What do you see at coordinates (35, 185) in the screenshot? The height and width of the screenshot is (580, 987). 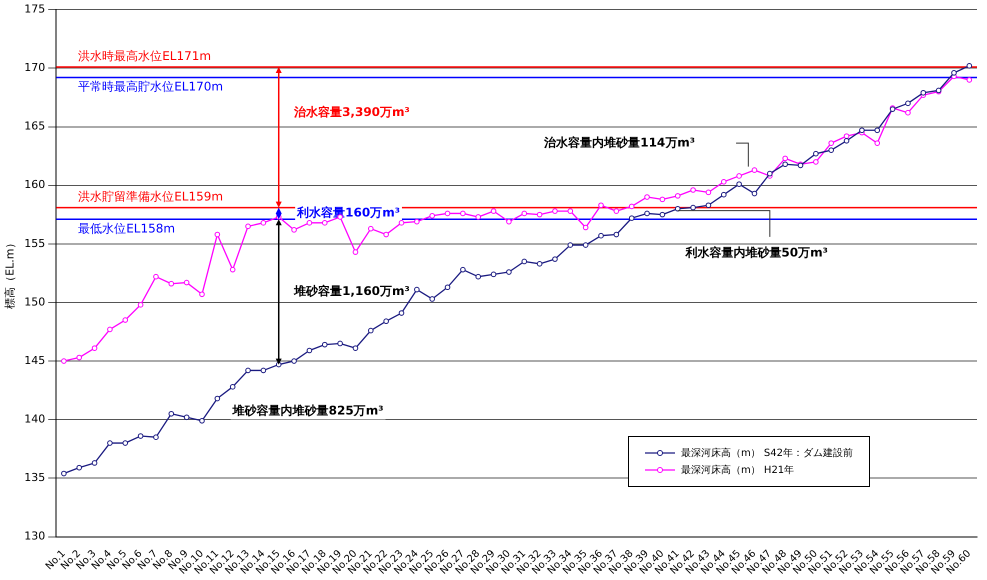 I see `y-tick-label: 160` at bounding box center [35, 185].